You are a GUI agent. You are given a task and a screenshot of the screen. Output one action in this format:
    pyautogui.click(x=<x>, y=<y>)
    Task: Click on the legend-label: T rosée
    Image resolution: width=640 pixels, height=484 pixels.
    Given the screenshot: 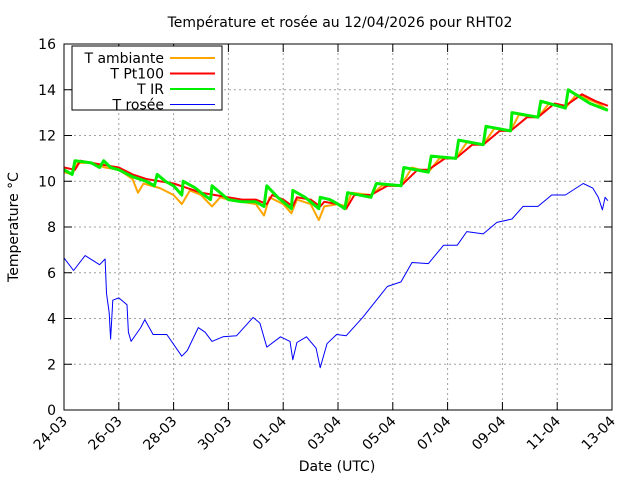 What is the action you would take?
    pyautogui.click(x=137, y=106)
    